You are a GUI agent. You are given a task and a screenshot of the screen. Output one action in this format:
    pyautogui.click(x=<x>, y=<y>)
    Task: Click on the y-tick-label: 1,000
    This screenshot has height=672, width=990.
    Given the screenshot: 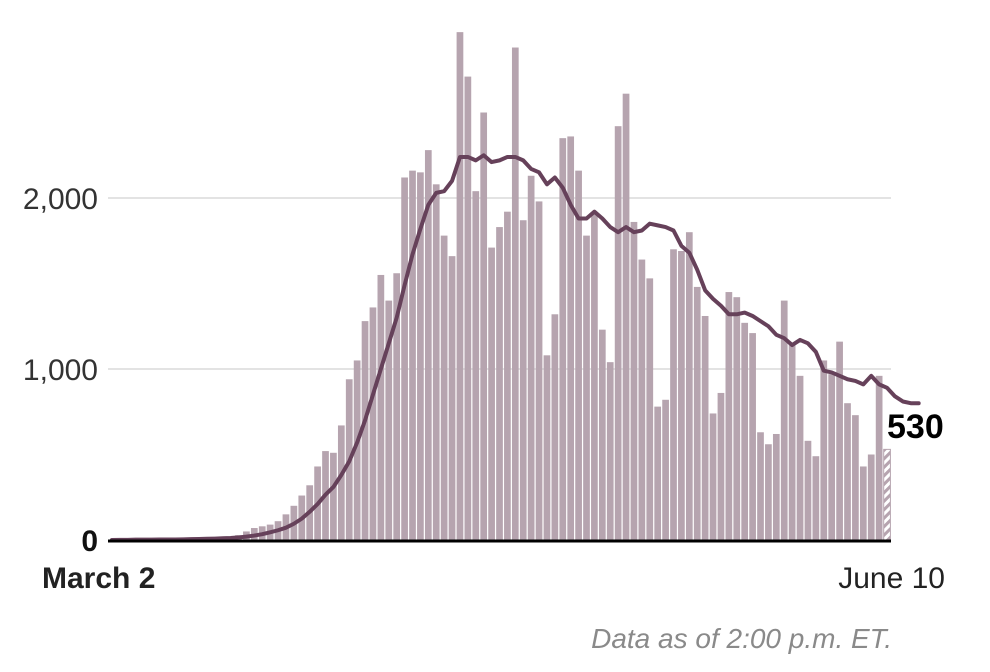 What is the action you would take?
    pyautogui.click(x=60, y=370)
    